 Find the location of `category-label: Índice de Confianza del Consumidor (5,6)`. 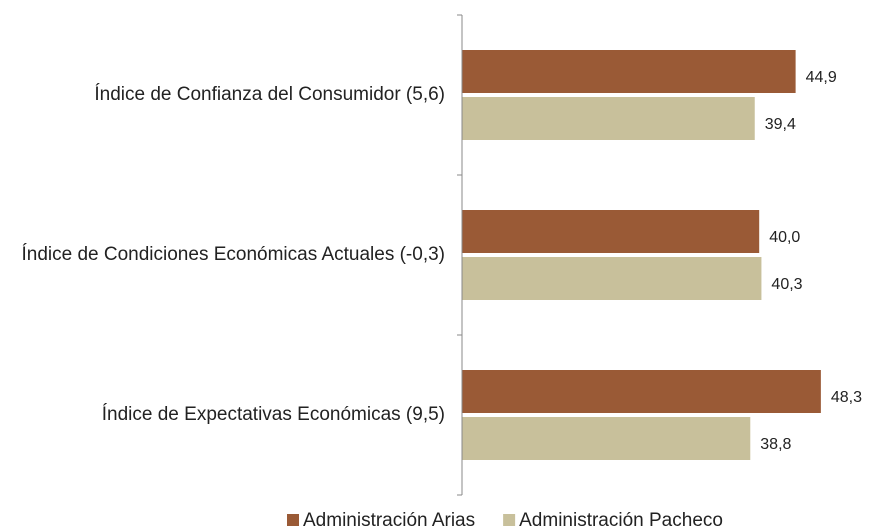

category-label: Índice de Confianza del Consumidor (5,6) is located at coordinates (225, 95).